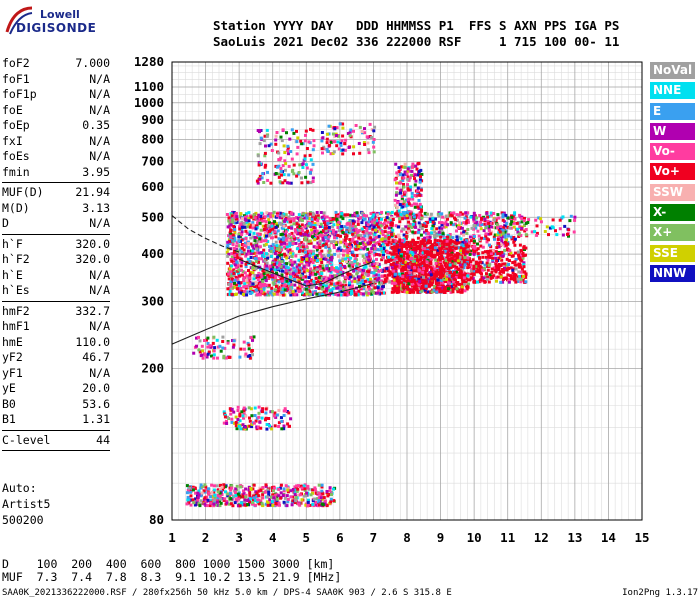  What do you see at coordinates (19, 488) in the screenshot?
I see `auto-label: Auto:` at bounding box center [19, 488].